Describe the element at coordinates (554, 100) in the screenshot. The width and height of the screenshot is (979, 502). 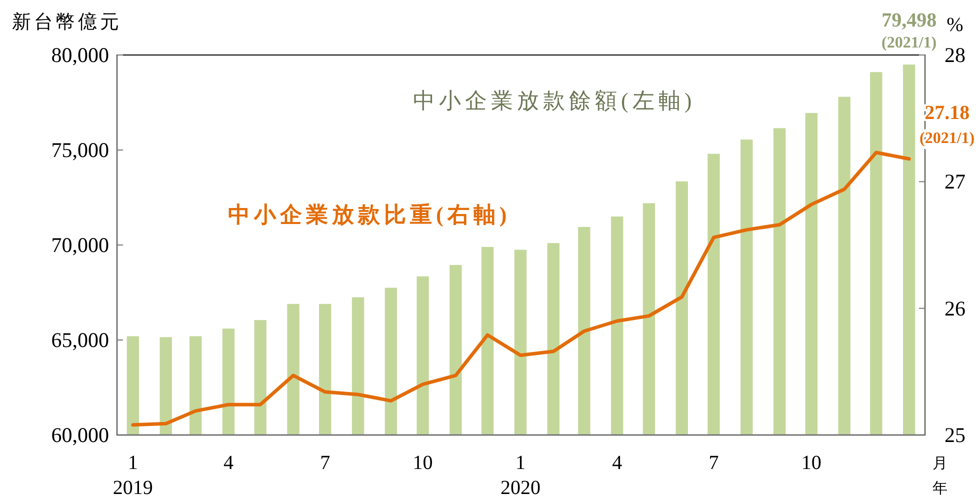
I see `series-label: 中小企業放款餘額(左軸)` at that location.